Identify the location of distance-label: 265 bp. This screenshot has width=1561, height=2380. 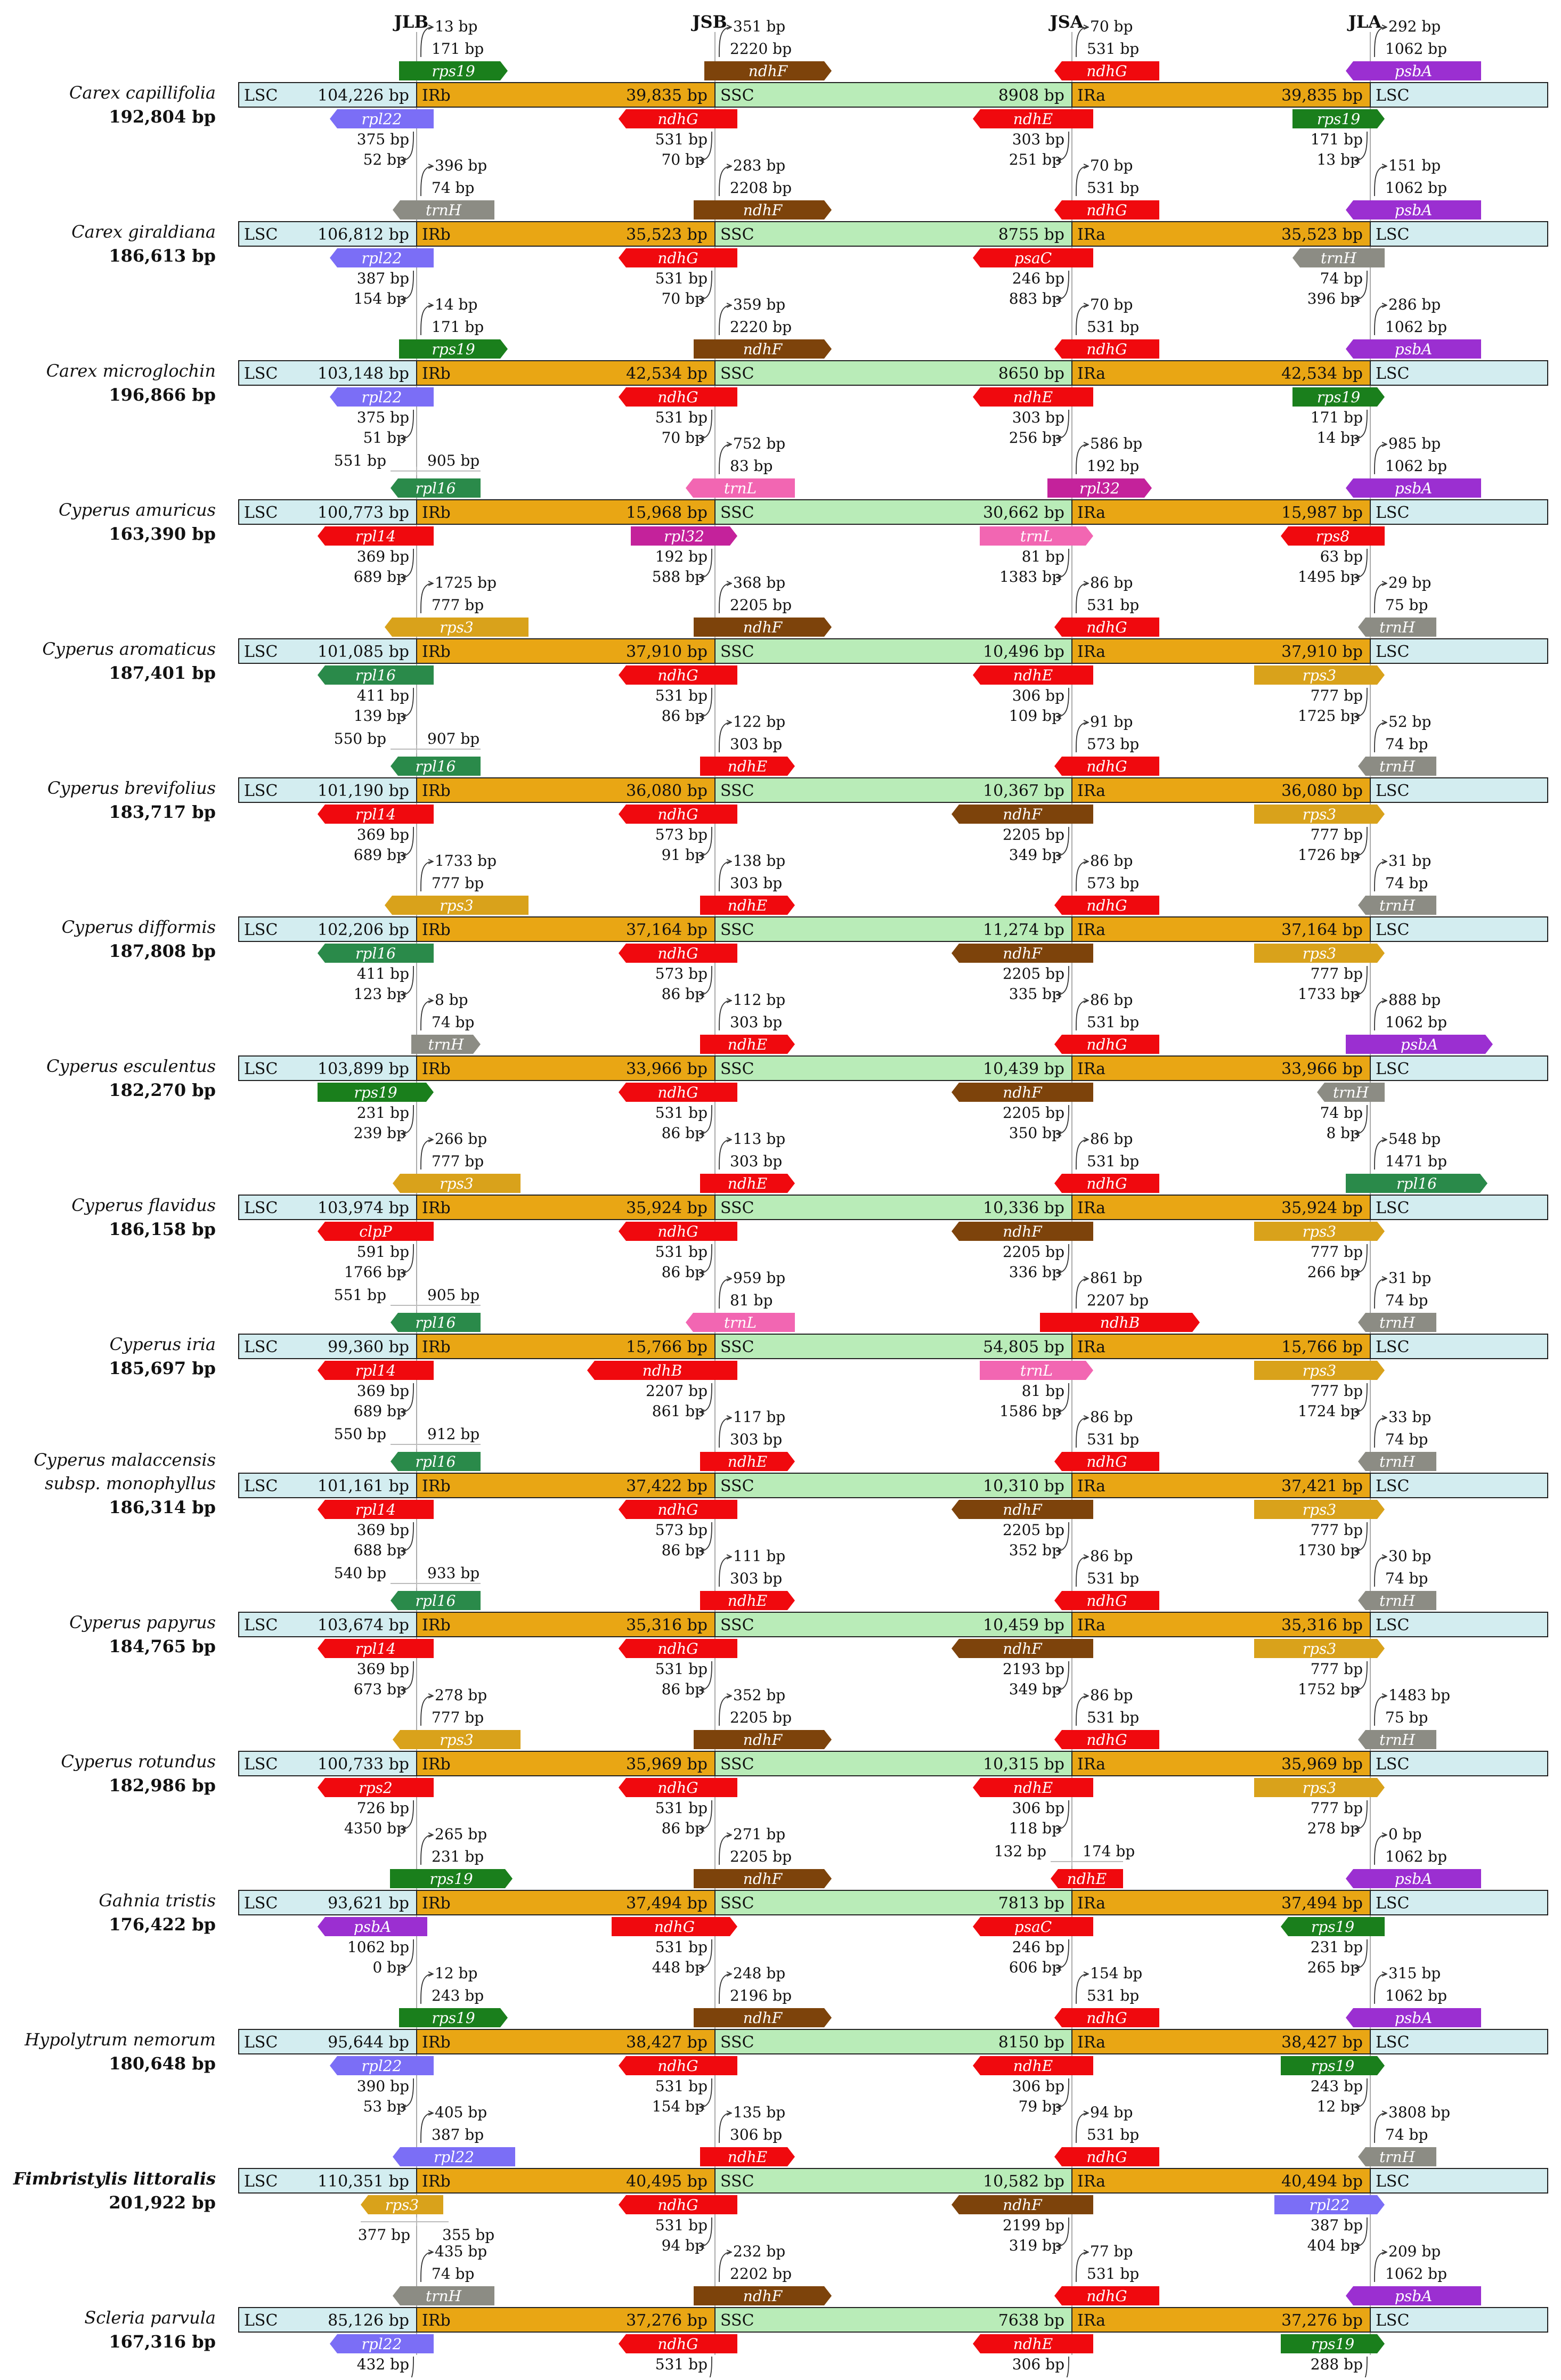
(461, 1834).